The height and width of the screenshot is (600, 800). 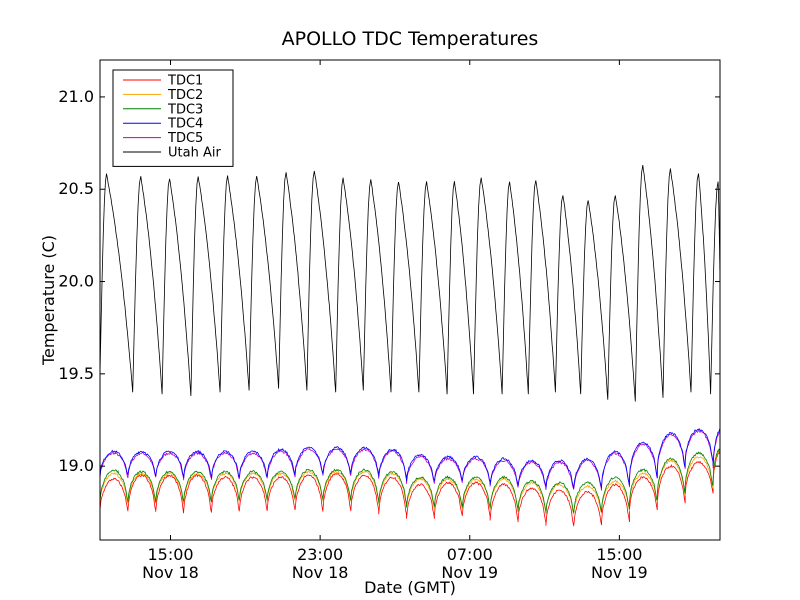 I want to click on legend-label-tdc1: TDC1, so click(x=185, y=81).